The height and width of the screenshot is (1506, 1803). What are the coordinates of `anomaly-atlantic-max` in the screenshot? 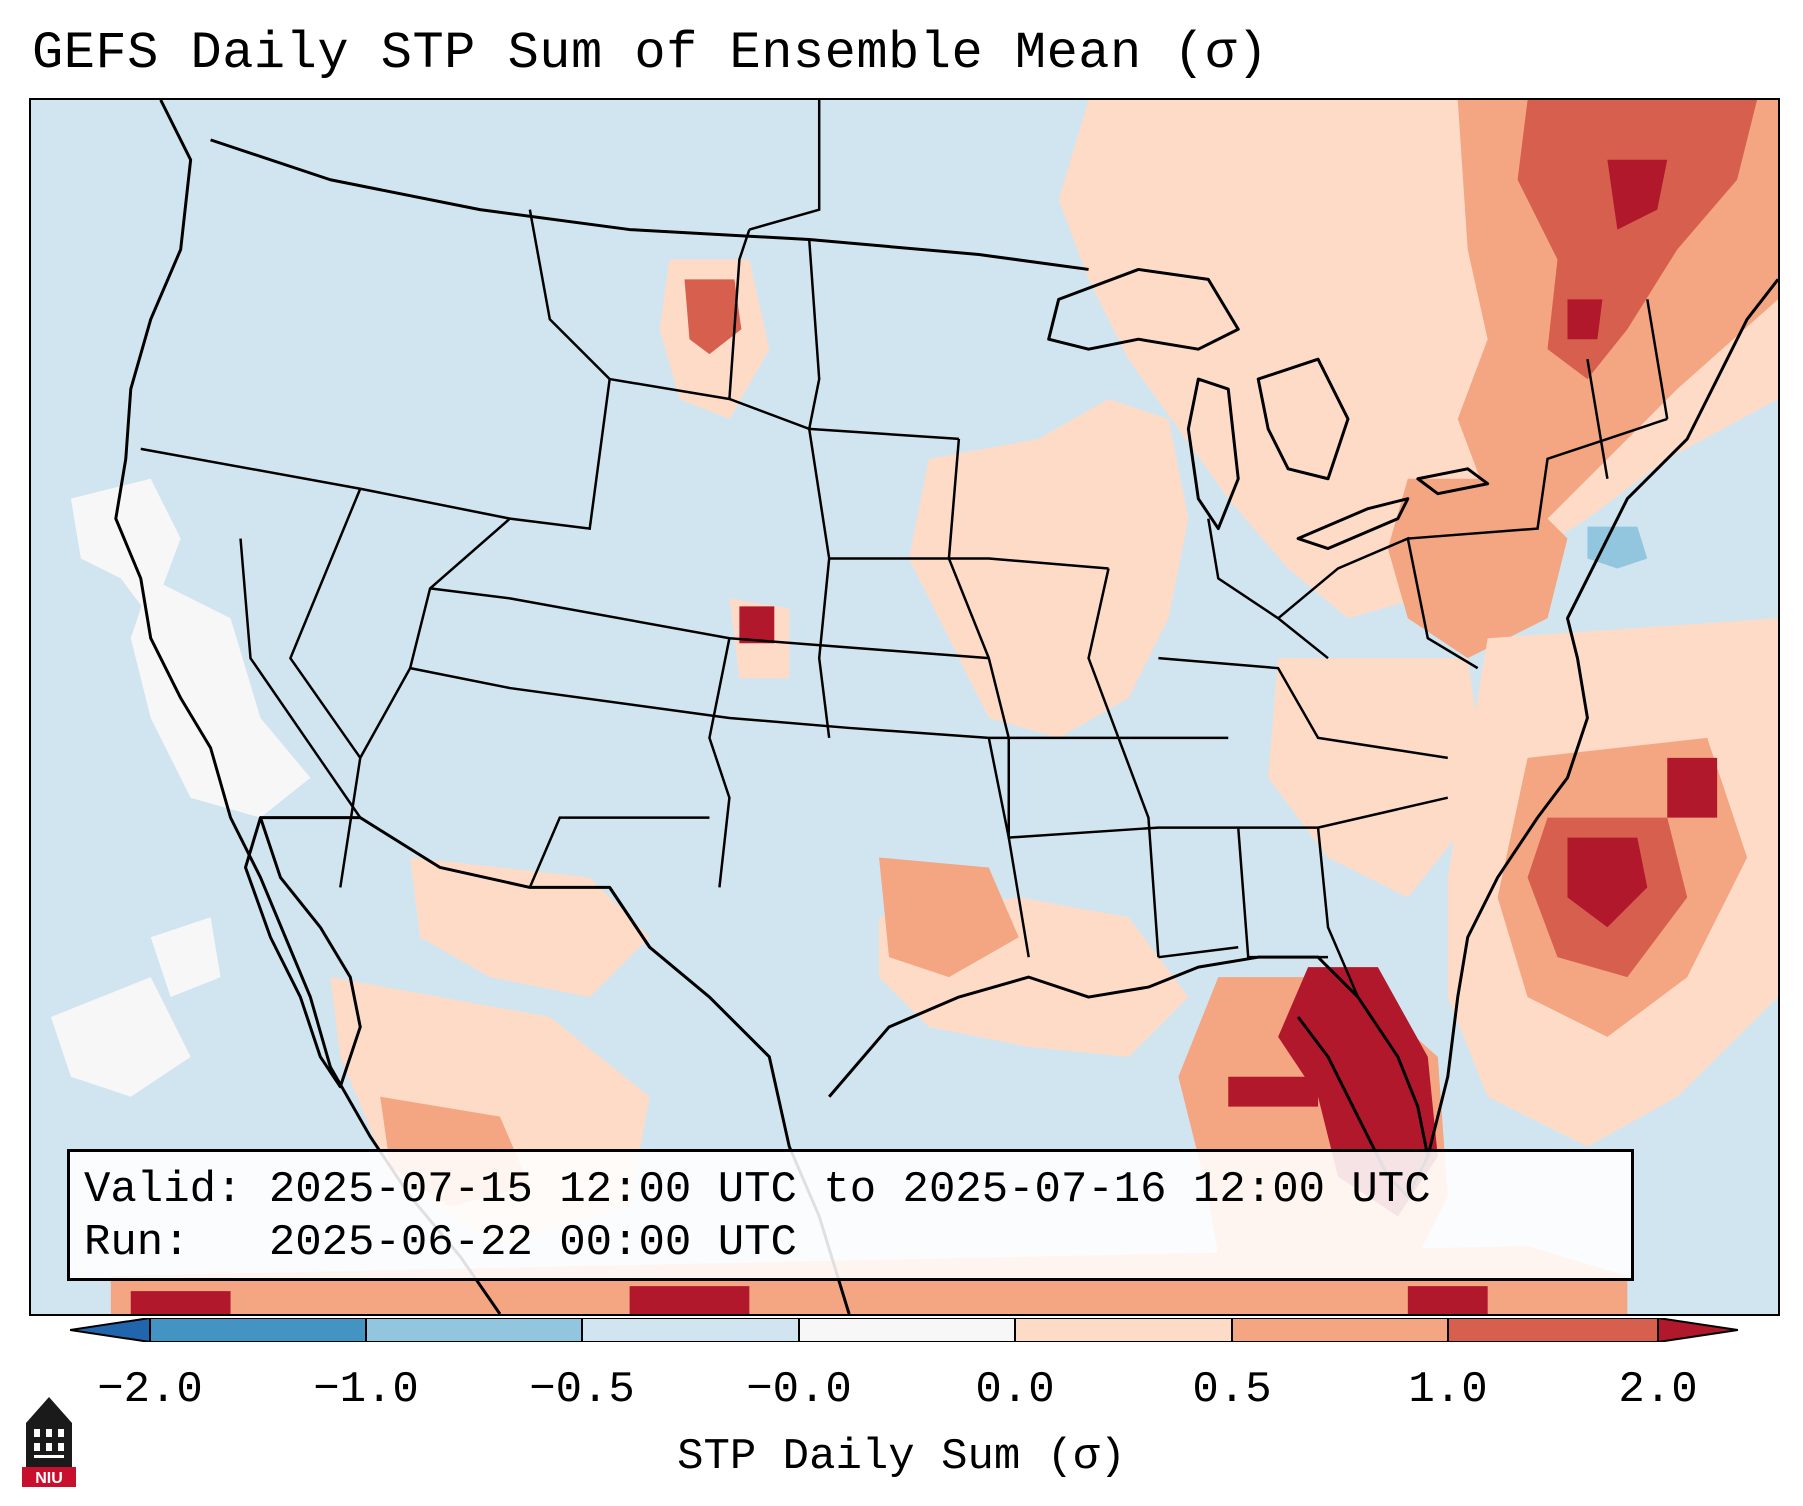 It's located at (1642, 842).